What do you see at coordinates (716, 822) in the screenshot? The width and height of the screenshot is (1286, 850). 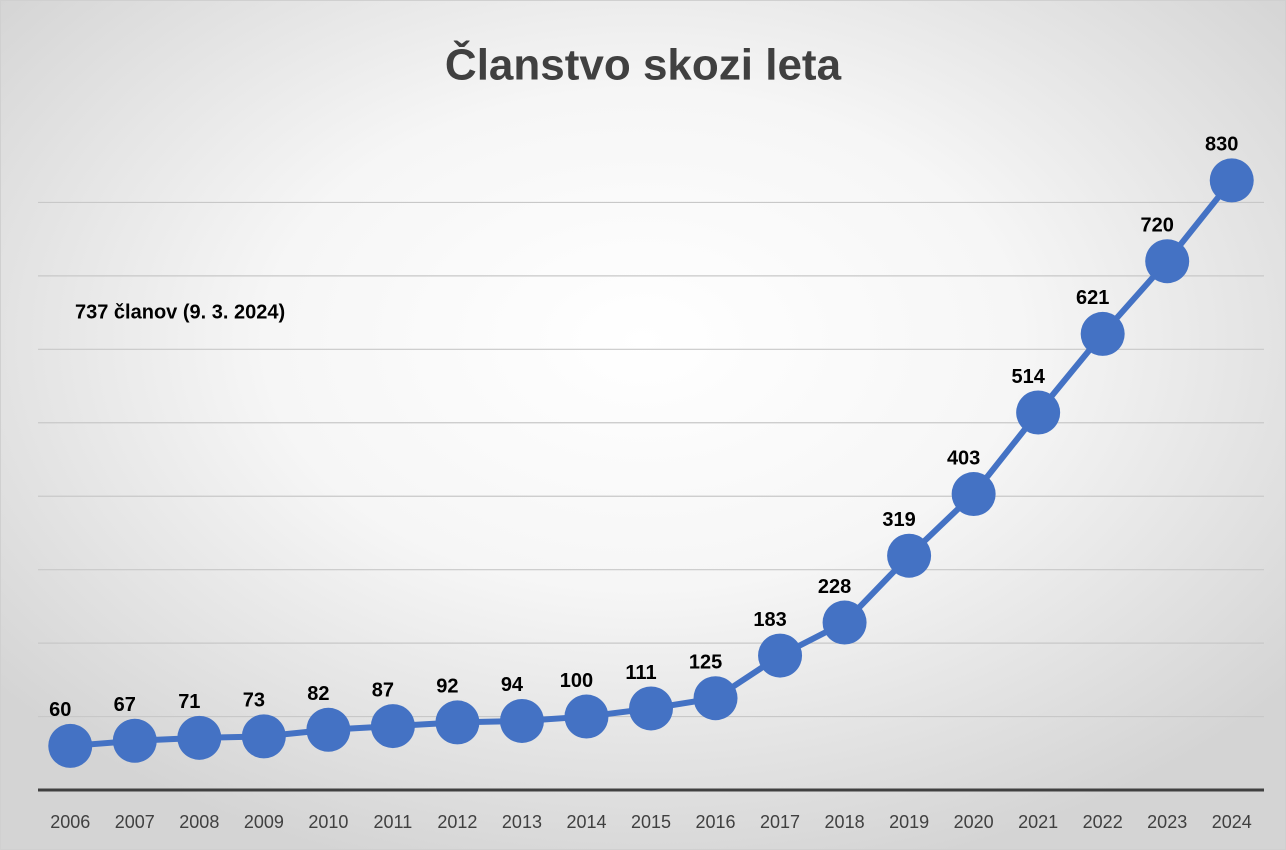 I see `x-tick-label: 2016` at bounding box center [716, 822].